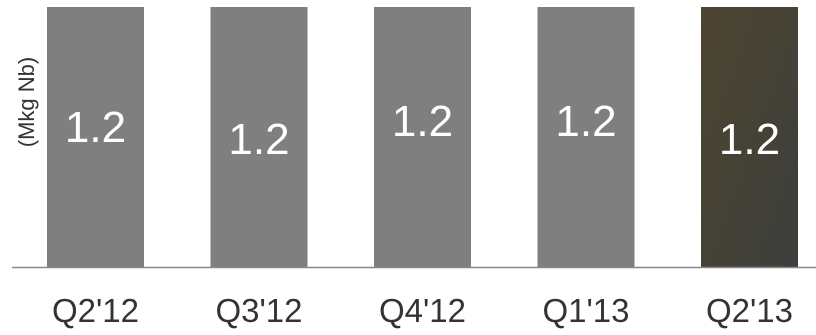 The image size is (816, 335). I want to click on y-axis-label: (Mkg Nb), so click(26, 102).